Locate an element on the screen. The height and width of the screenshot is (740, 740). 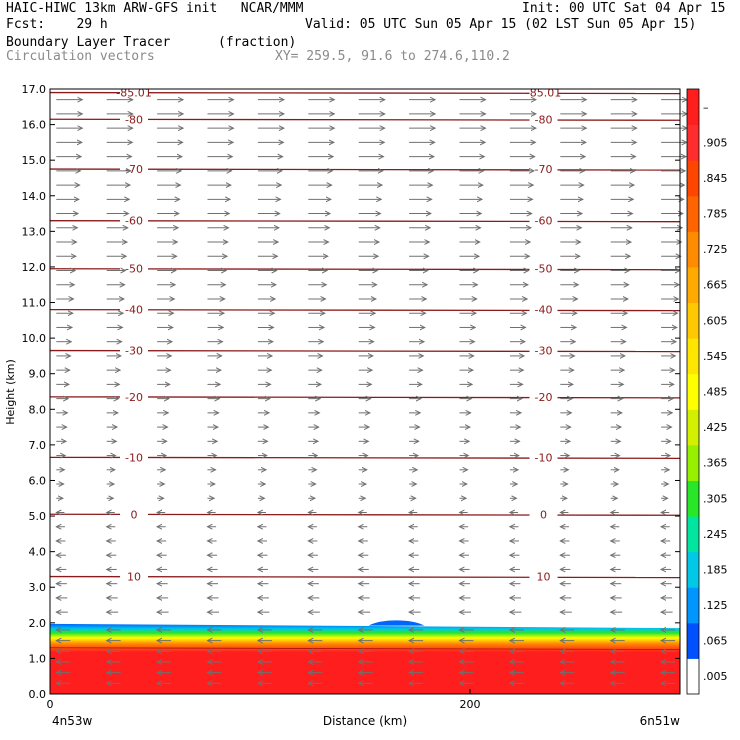
boundary-layer-bump is located at coordinates (396, 623).